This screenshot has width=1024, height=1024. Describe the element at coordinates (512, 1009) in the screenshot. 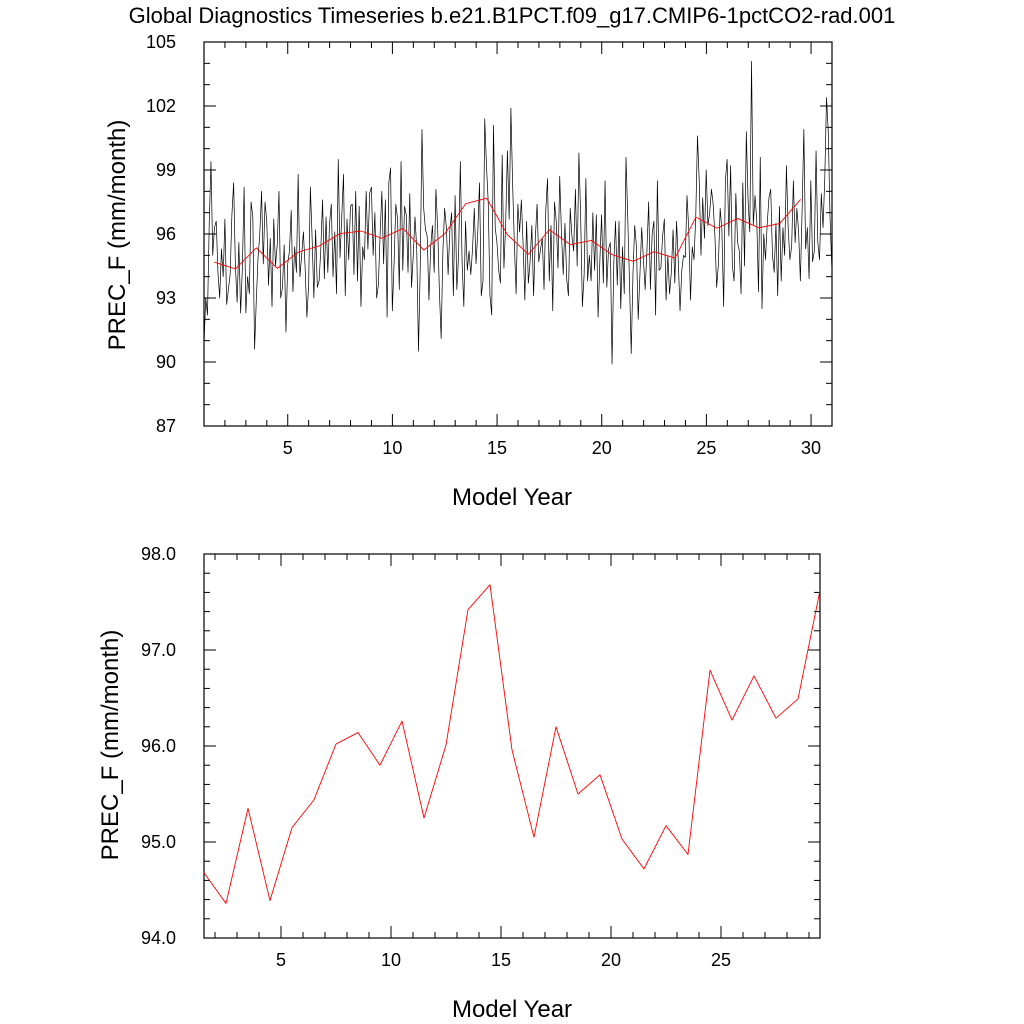

I see `bottom-x-axis-label: Model Year` at that location.